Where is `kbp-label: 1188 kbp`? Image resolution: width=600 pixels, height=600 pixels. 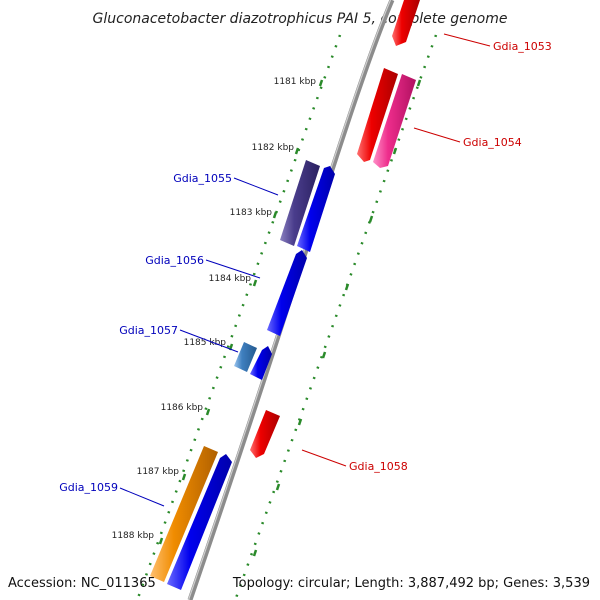
kbp-label: 1188 kbp is located at coordinates (133, 536).